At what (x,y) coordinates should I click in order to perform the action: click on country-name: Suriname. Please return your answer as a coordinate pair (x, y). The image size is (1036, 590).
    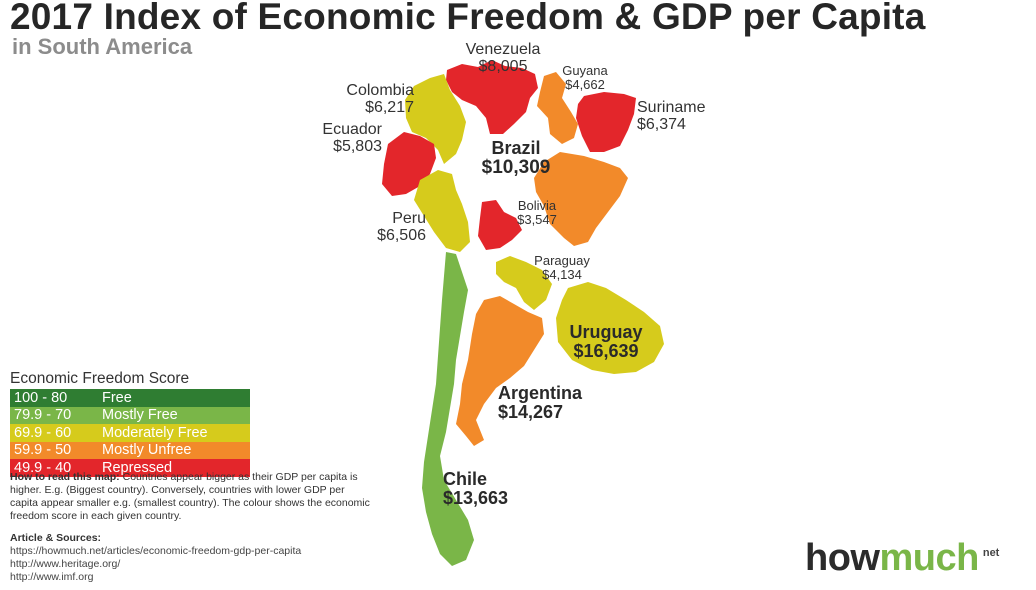
    Looking at the image, I should click on (671, 107).